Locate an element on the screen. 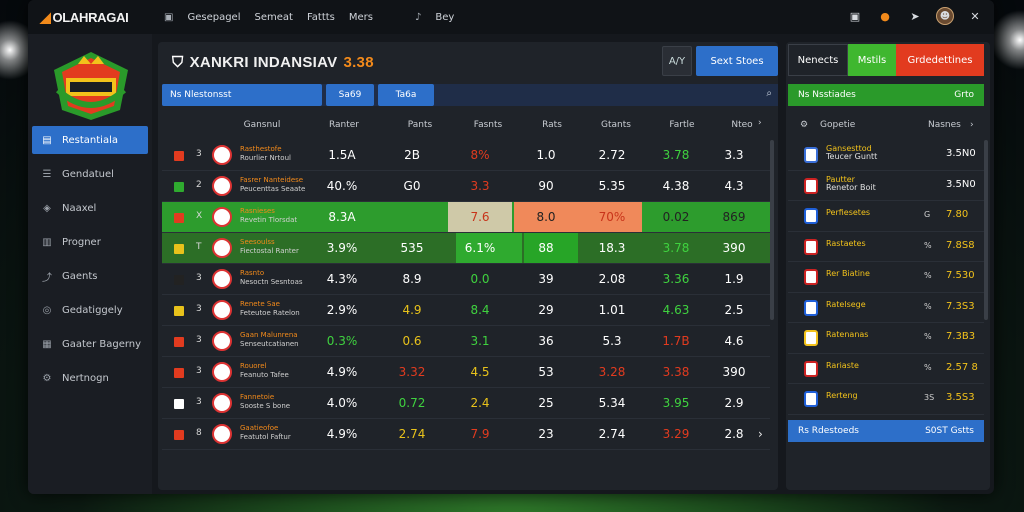 Image resolution: width=1024 pixels, height=512 pixels. app-logo: ◢ OLAHRAGAI is located at coordinates (92, 17).